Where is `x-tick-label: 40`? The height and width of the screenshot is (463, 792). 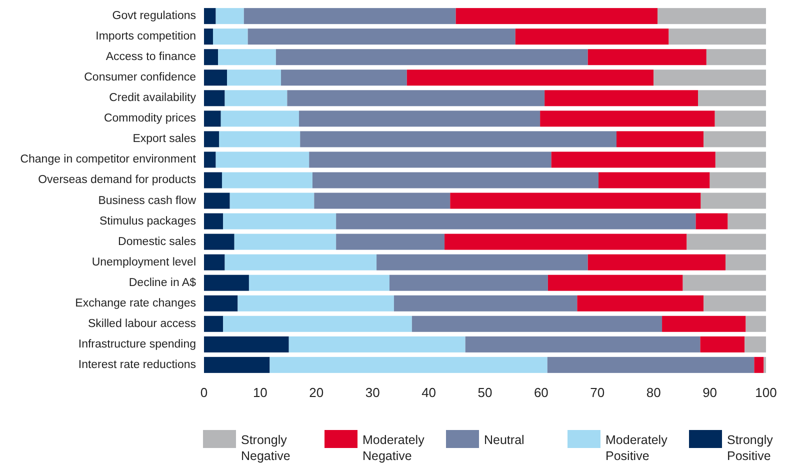 x-tick-label: 40 is located at coordinates (429, 392).